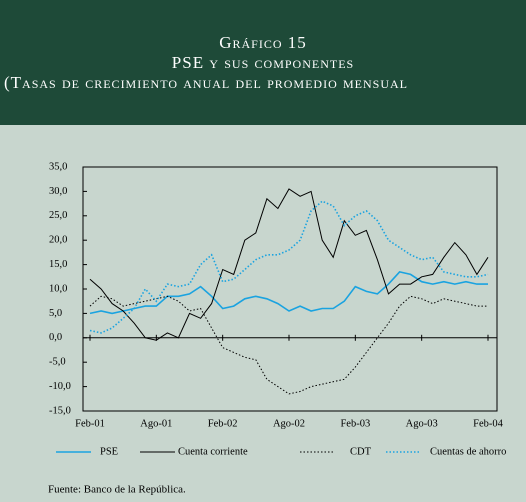 The width and height of the screenshot is (526, 502). What do you see at coordinates (223, 423) in the screenshot?
I see `x-tick-label: Feb-02` at bounding box center [223, 423].